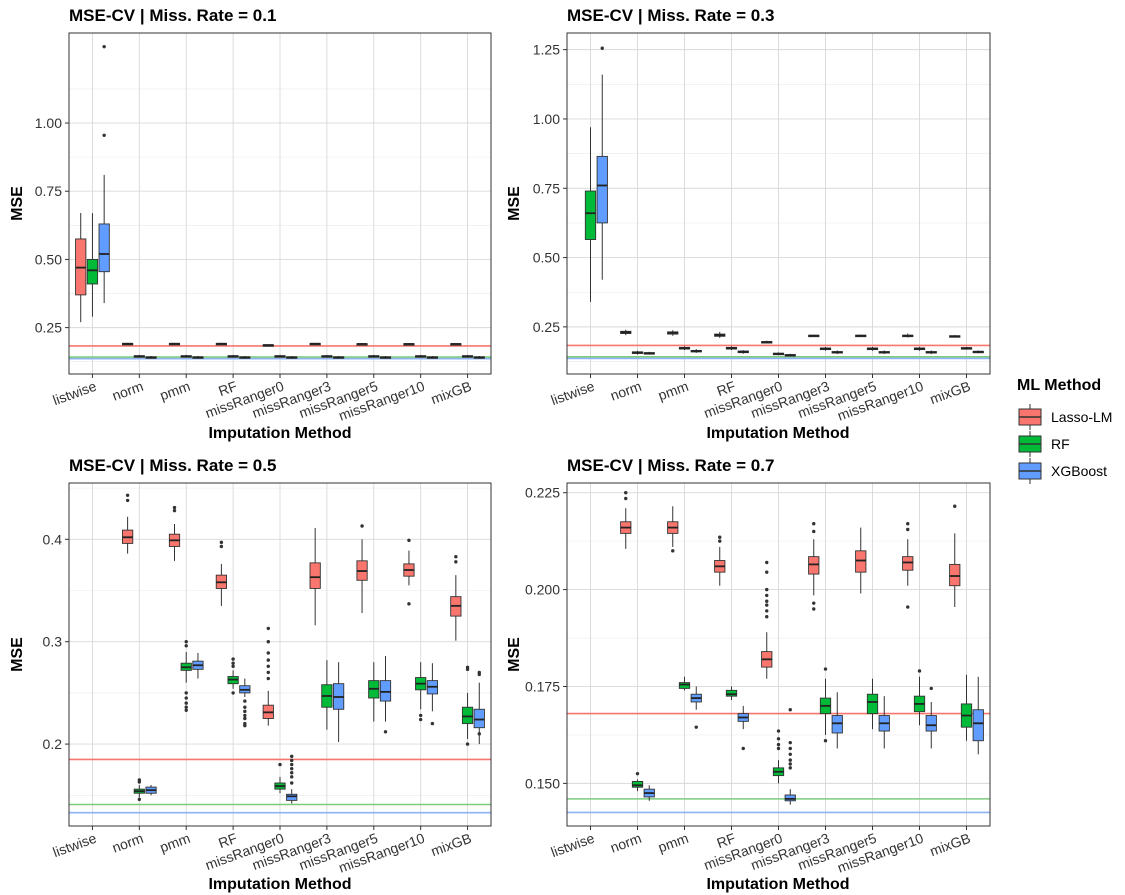 Image resolution: width=1125 pixels, height=895 pixels. I want to click on box-rf-pmm, so click(684, 683).